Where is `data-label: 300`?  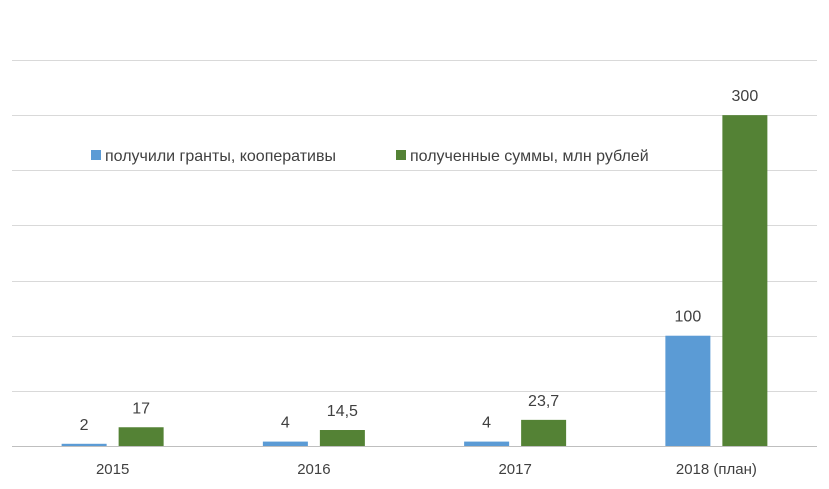
data-label: 300 is located at coordinates (745, 96).